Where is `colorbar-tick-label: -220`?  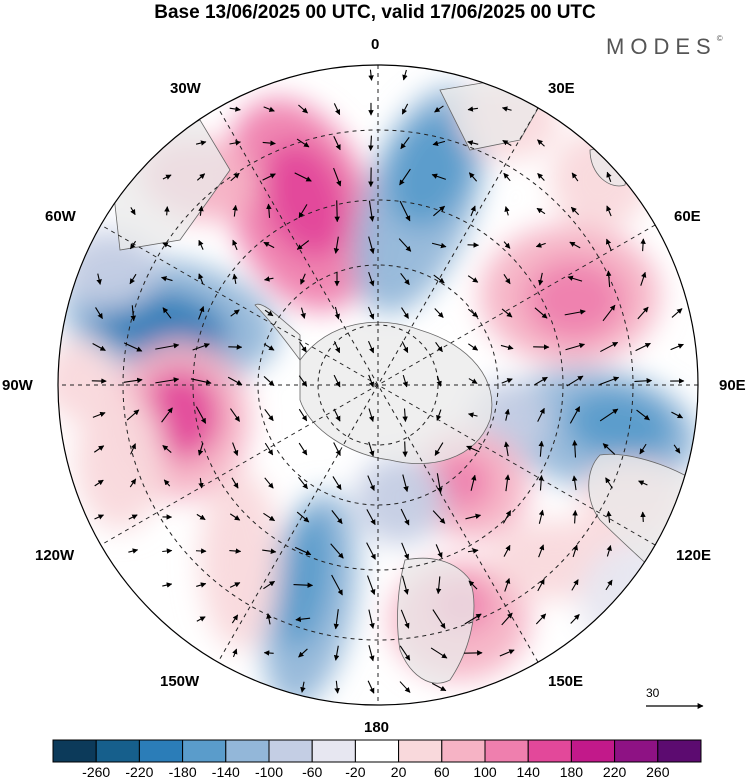
colorbar-tick-label: -220 is located at coordinates (139, 772).